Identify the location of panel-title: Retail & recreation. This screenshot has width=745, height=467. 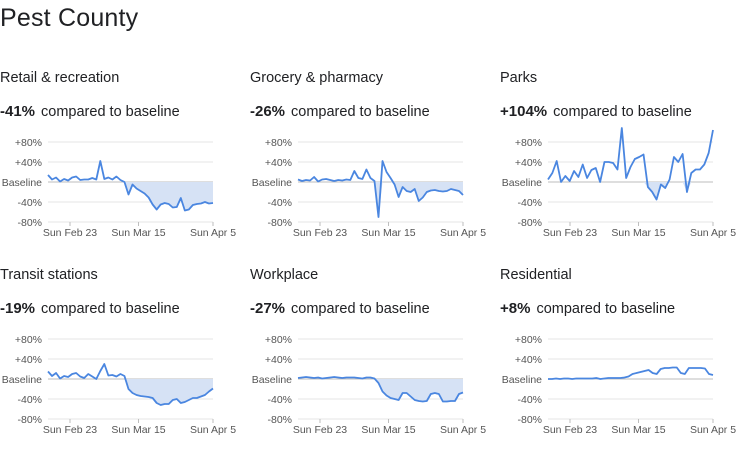
(60, 78).